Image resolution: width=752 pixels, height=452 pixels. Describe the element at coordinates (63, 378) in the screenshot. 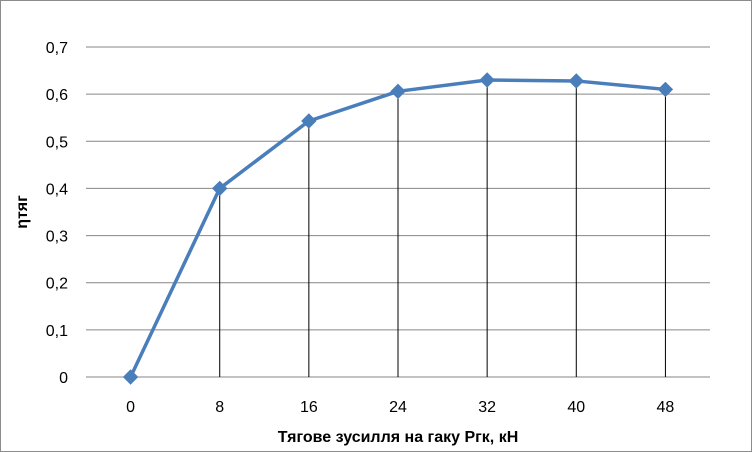

I see `y-tick-label: 0` at that location.